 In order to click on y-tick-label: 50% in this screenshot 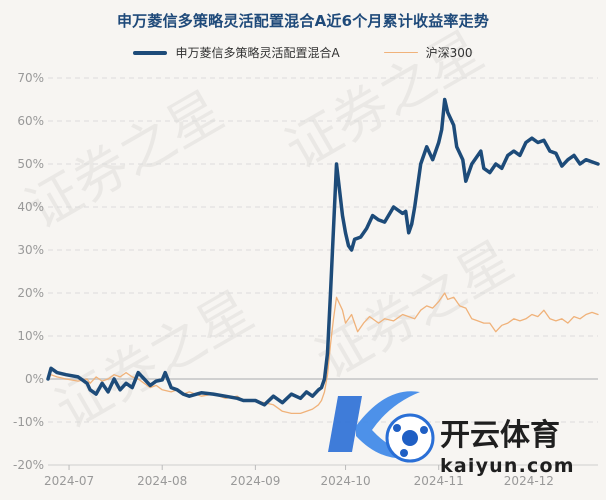, I will do `click(30, 164)`.